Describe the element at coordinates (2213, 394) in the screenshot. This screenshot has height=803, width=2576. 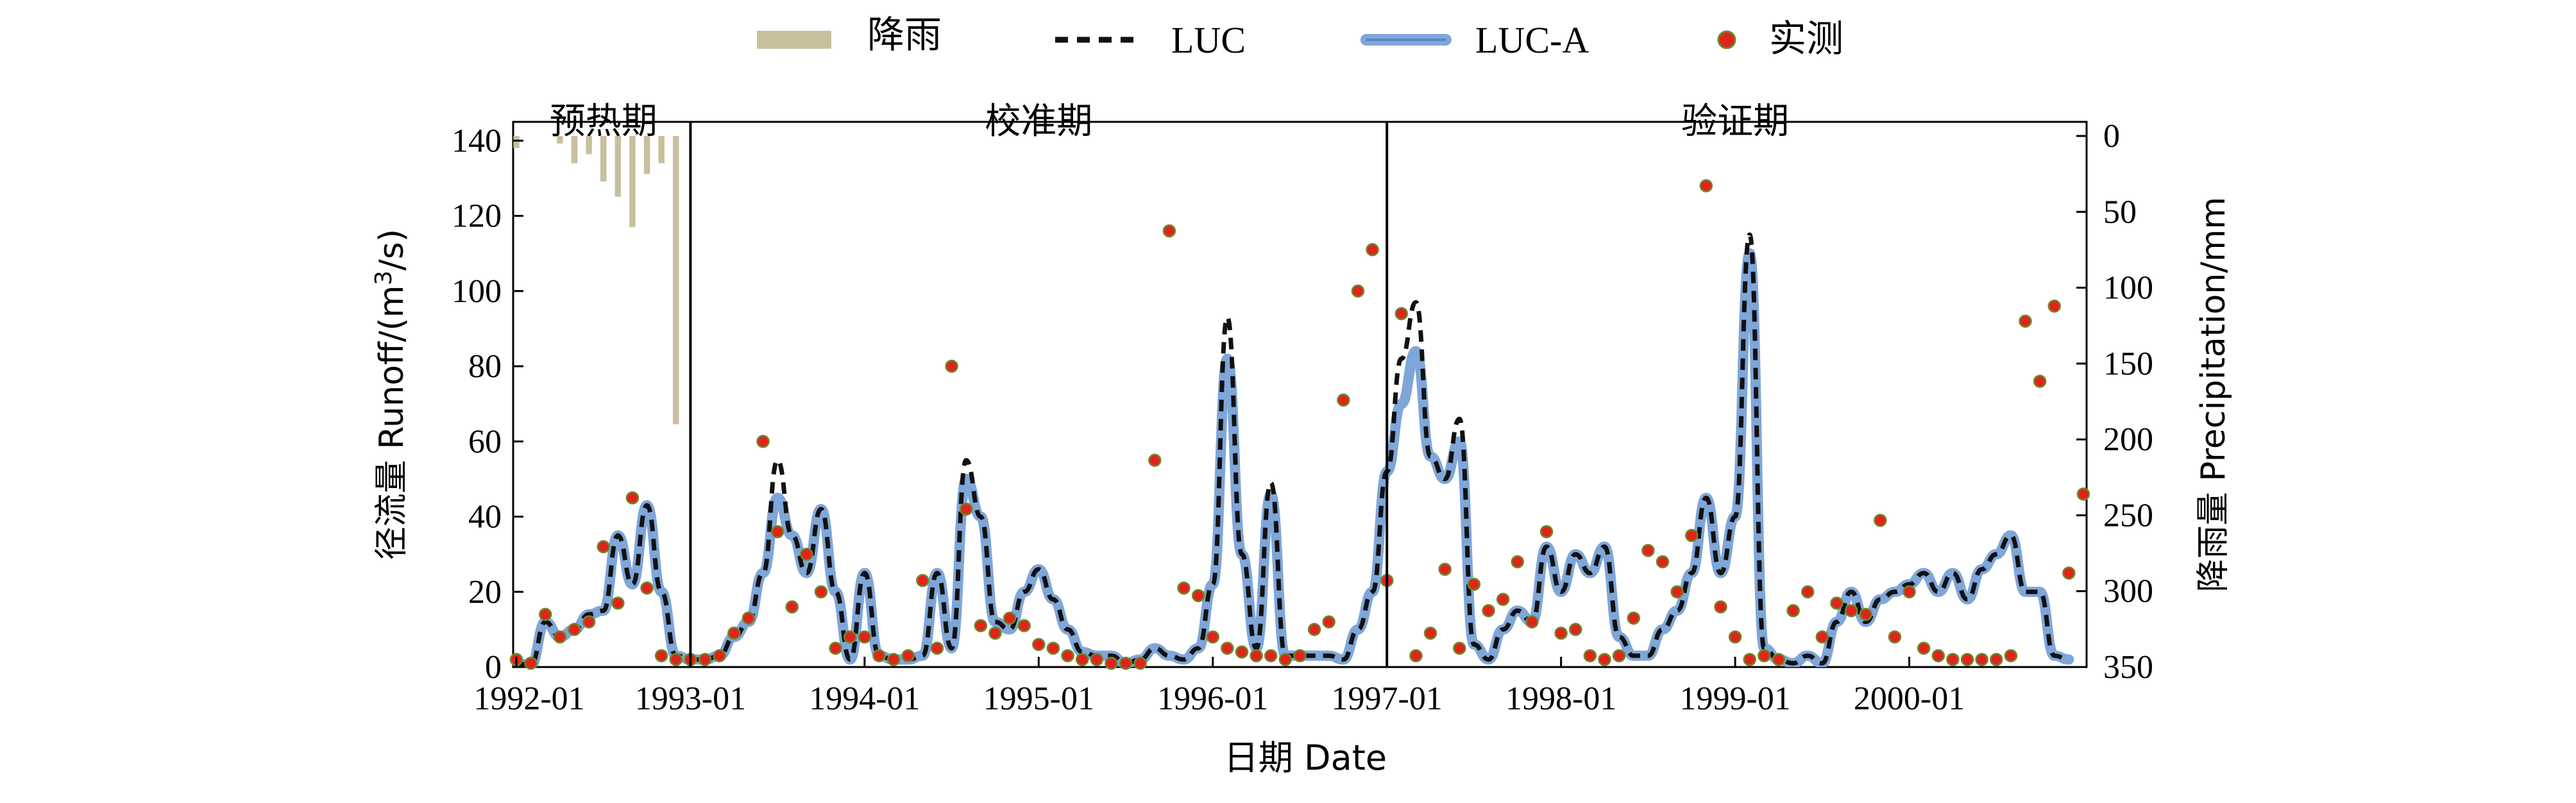
I see `y-right-axis-label: 降雨量 Precipitation/mm` at that location.